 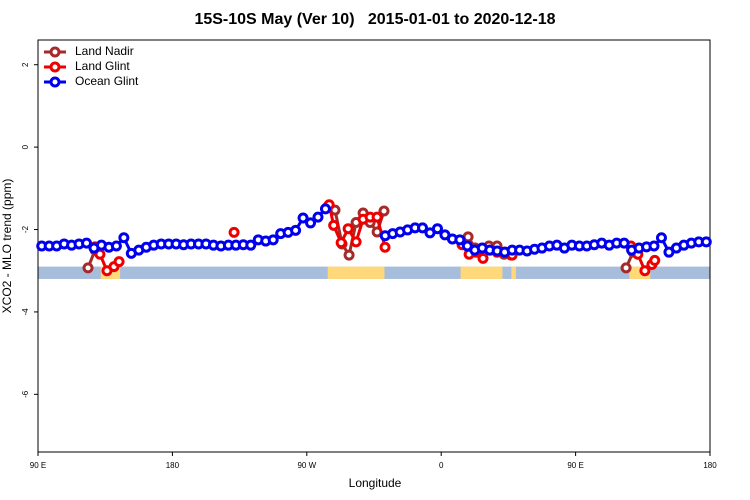 I want to click on y-tick-label: -2, so click(x=25, y=229).